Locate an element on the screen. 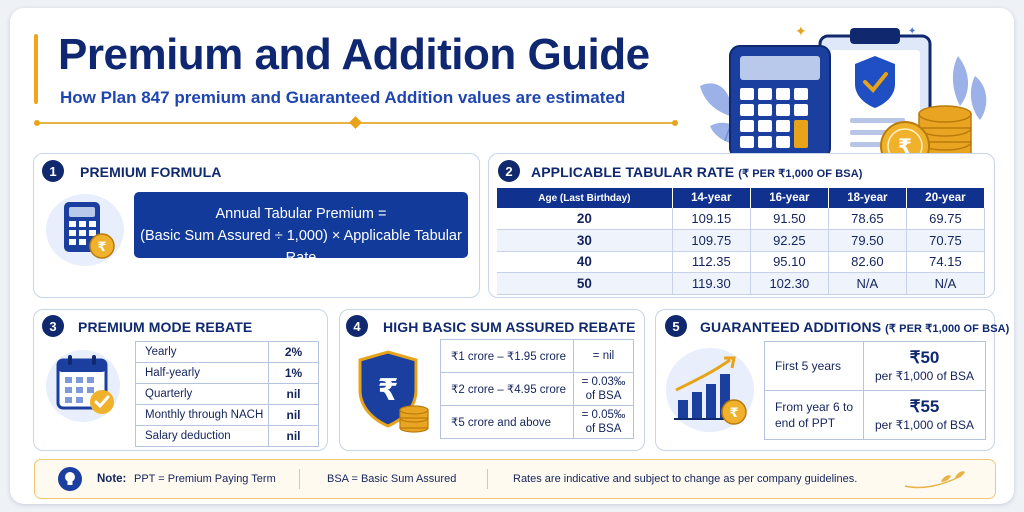 The width and height of the screenshot is (1024, 512). column-header: Age (Last Birthday) is located at coordinates (585, 198).